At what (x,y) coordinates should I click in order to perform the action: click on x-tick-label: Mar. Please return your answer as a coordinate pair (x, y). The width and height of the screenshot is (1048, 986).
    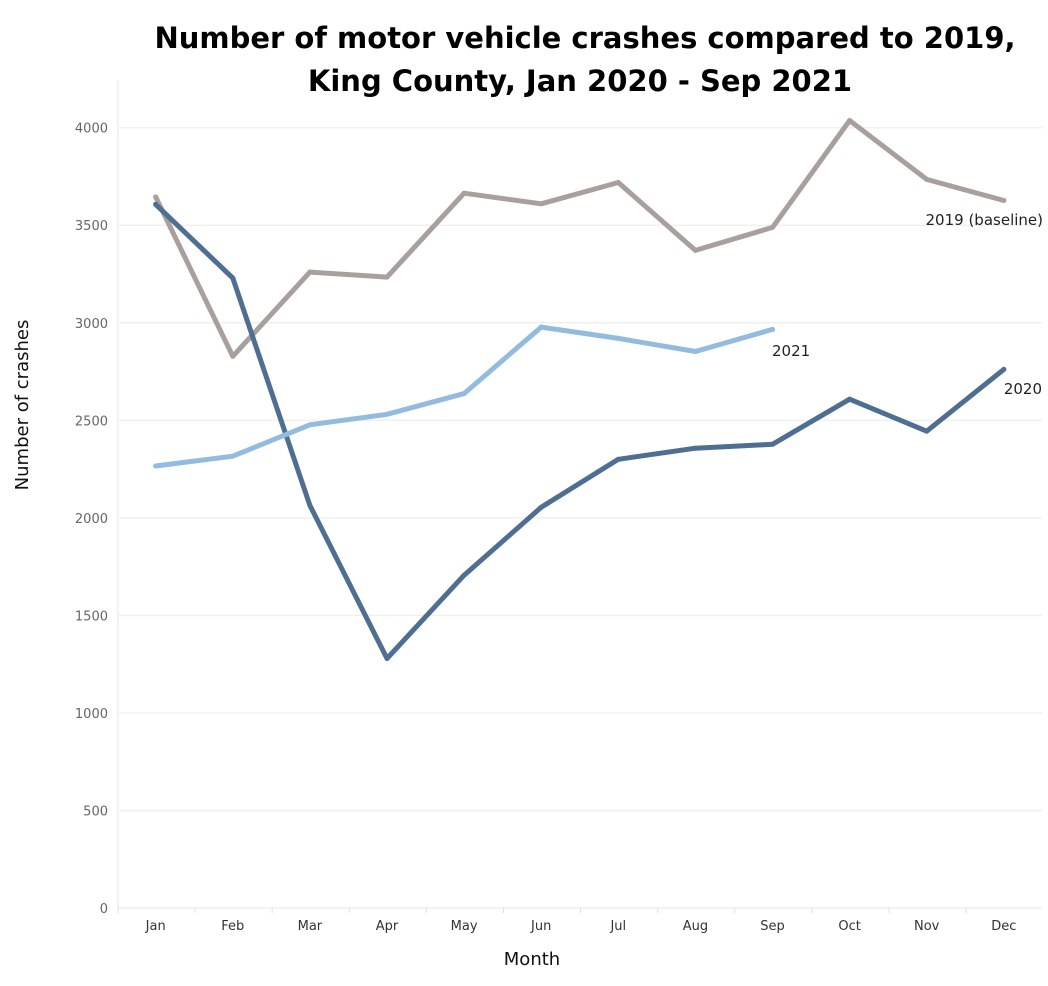
    Looking at the image, I should click on (310, 926).